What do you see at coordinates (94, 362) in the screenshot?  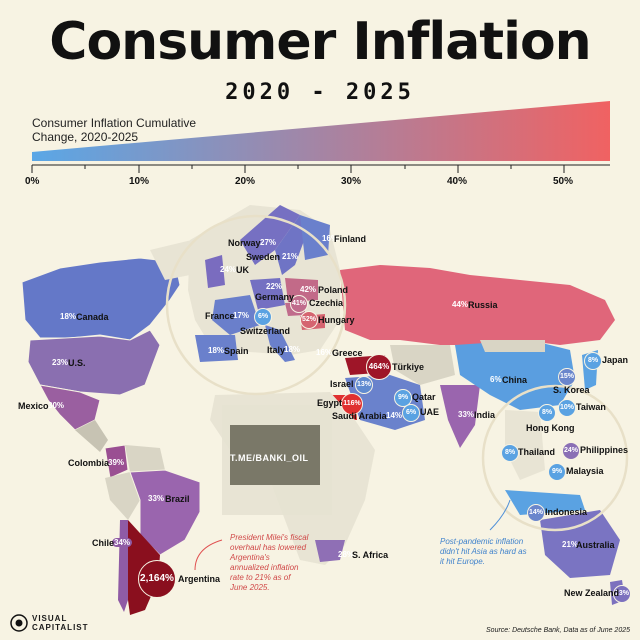 I see `country-us` at bounding box center [94, 362].